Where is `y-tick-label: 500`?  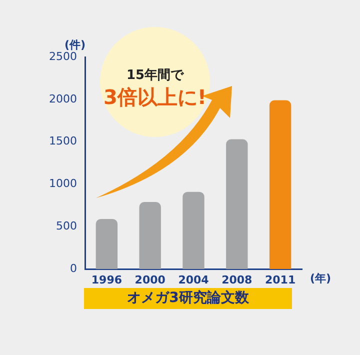
y-tick-label: 500 is located at coordinates (66, 225).